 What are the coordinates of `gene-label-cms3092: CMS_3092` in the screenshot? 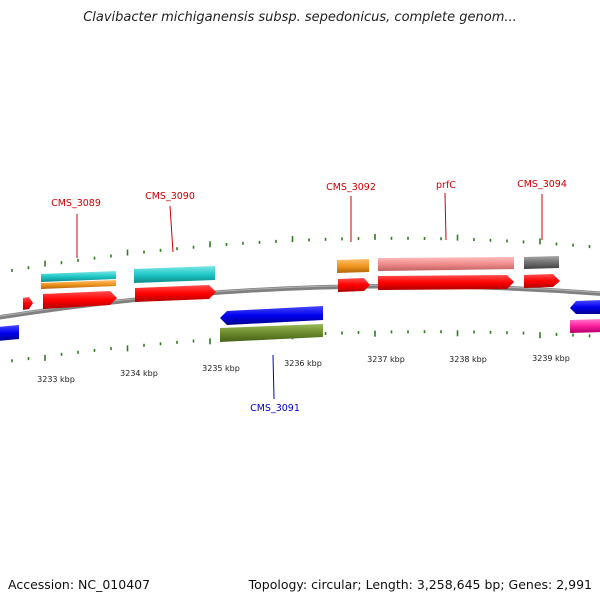 It's located at (351, 187).